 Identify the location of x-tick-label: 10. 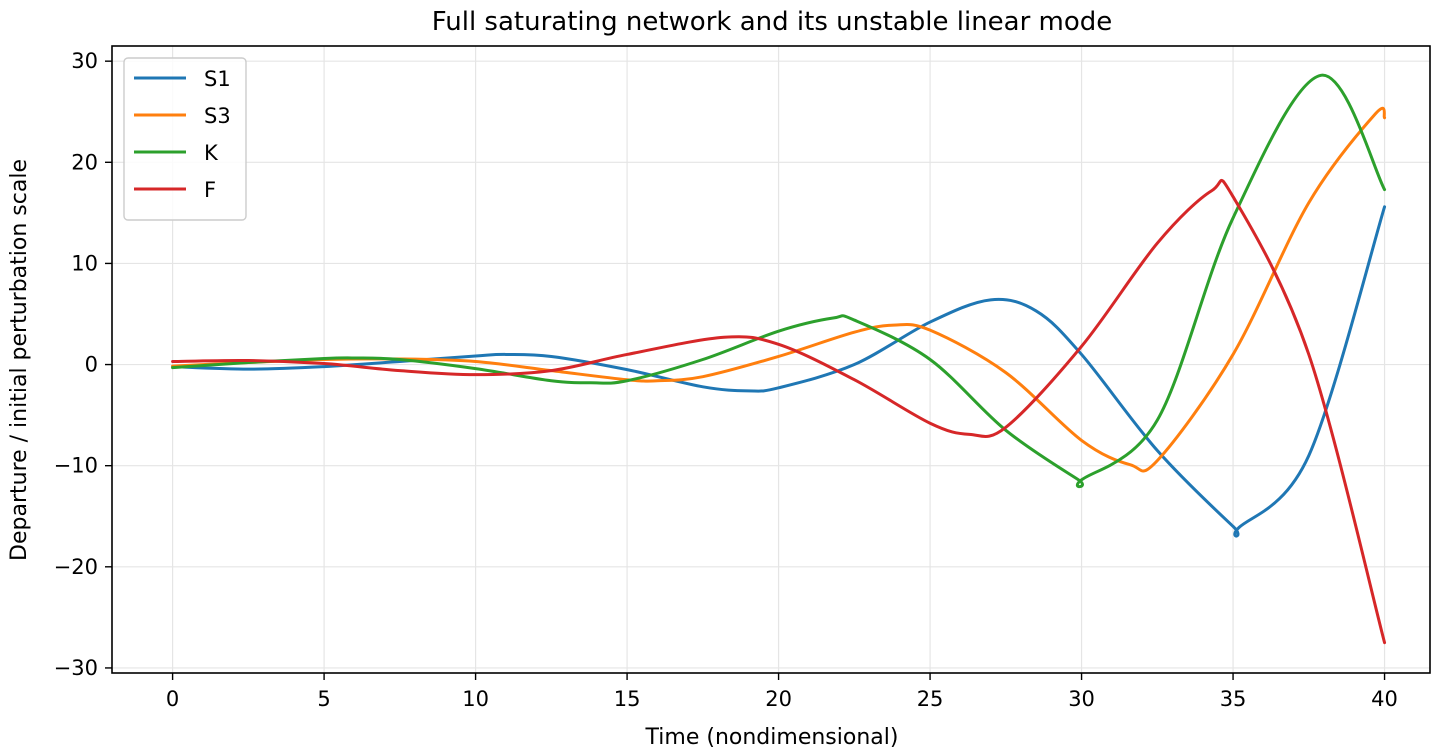
(475, 699).